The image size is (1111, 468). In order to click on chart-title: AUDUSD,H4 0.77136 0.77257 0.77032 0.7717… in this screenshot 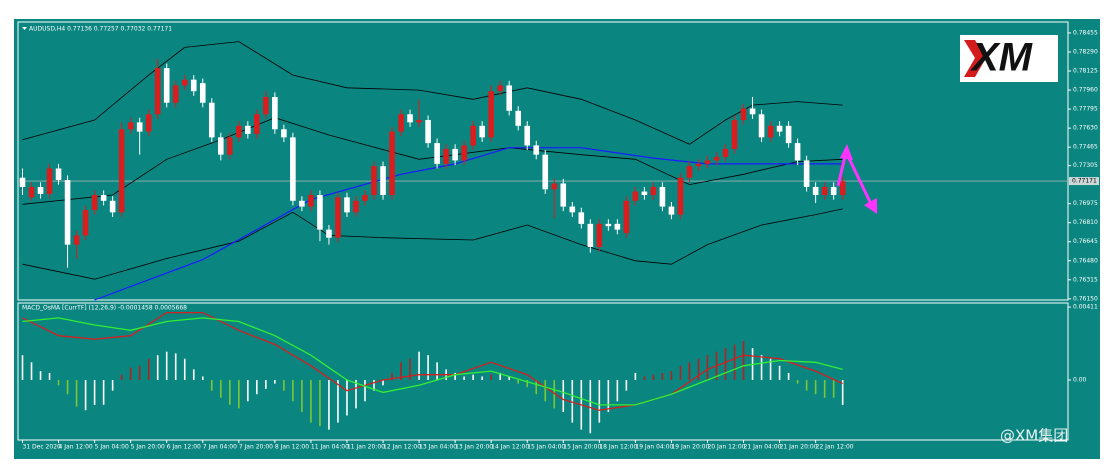, I will do `click(100, 29)`.